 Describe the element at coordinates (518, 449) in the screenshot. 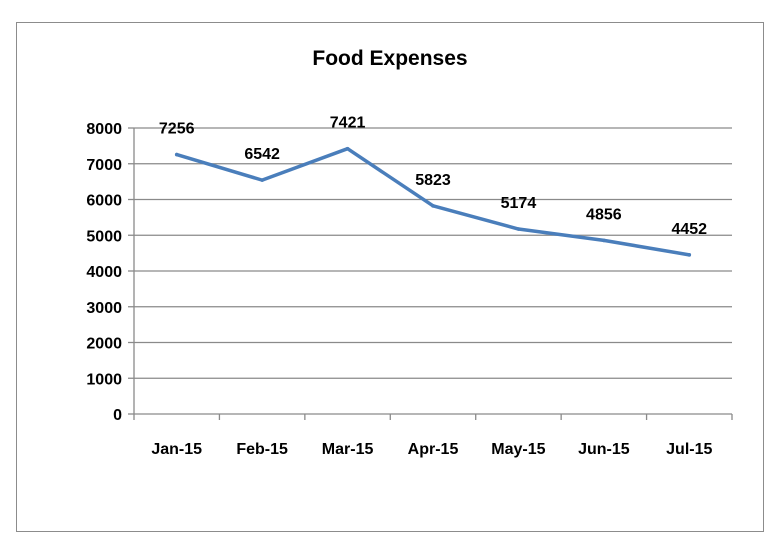

I see `x-tick-label: May-15` at that location.